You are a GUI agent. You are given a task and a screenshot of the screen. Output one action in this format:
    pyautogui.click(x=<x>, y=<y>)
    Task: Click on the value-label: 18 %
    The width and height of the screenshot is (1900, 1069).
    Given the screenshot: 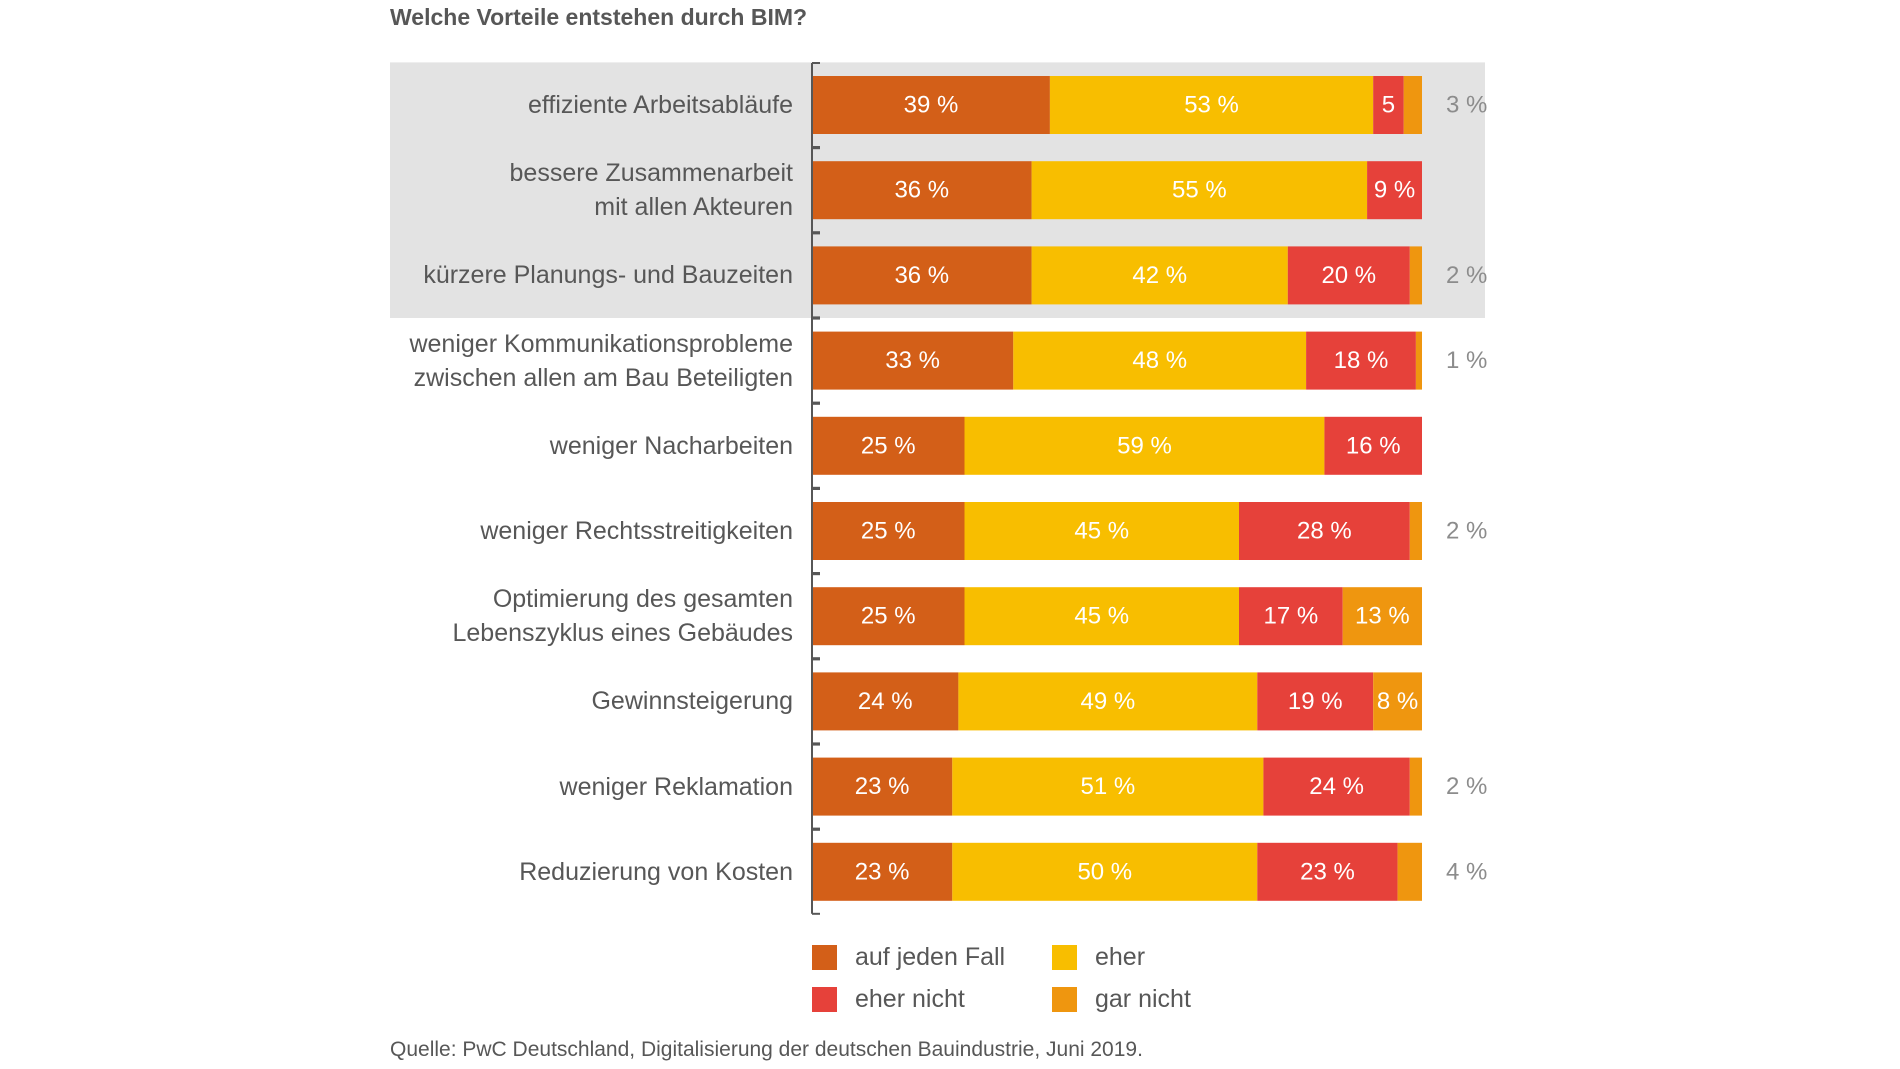 What is the action you would take?
    pyautogui.click(x=1361, y=360)
    